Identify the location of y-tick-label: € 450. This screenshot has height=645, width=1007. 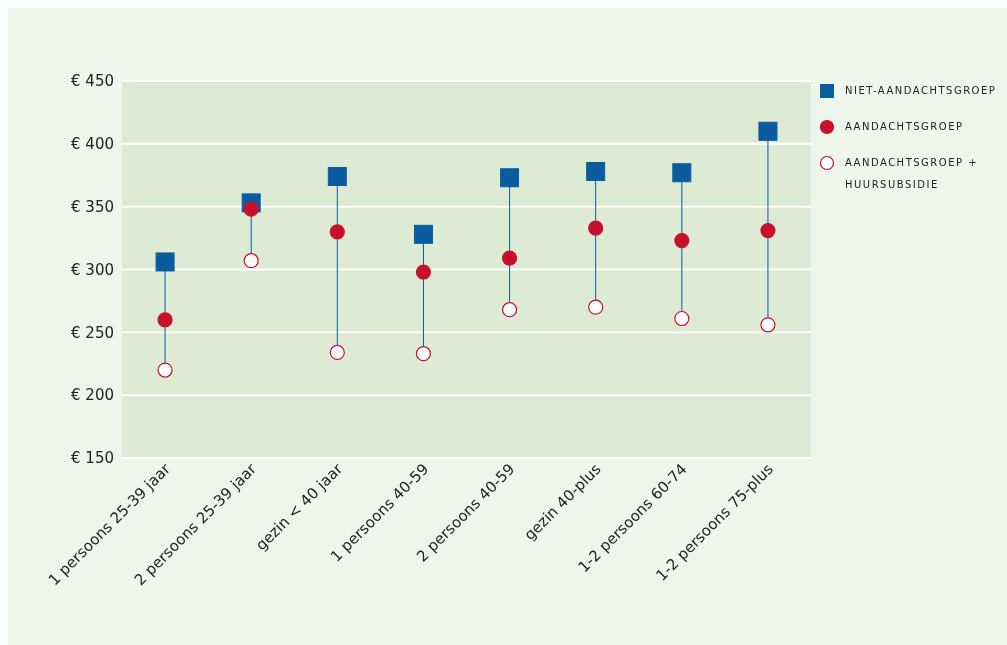
(92, 81).